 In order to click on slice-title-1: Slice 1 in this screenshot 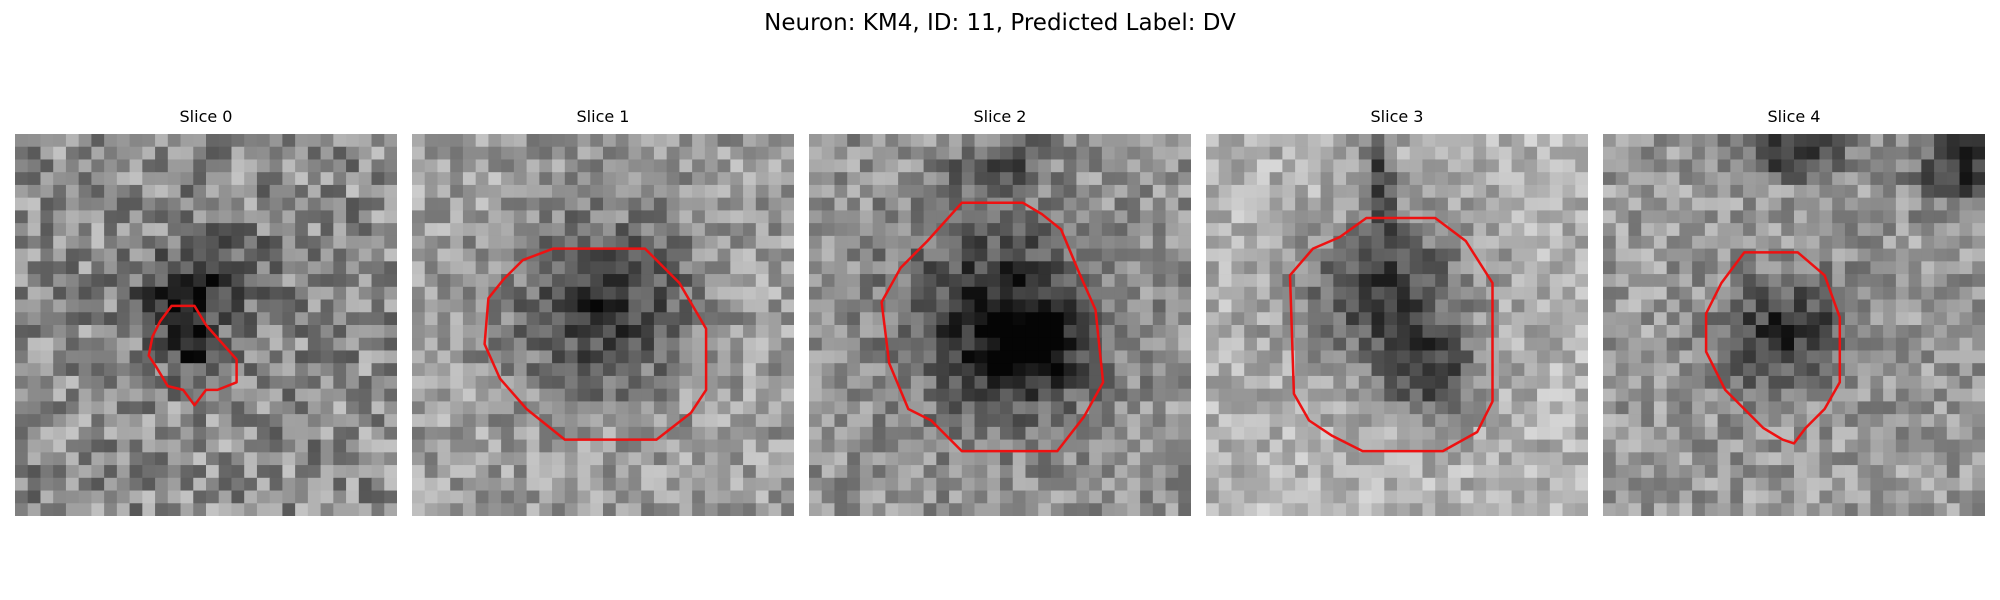, I will do `click(603, 116)`.